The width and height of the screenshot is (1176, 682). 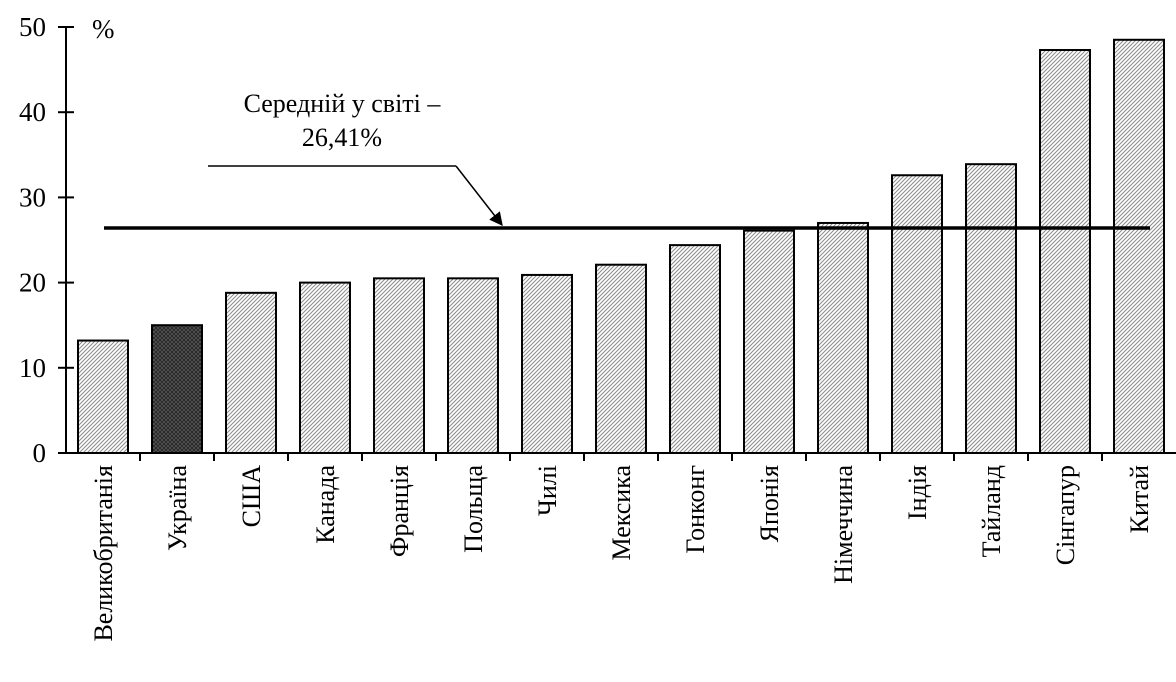 I want to click on category-label: Канада, so click(x=325, y=504).